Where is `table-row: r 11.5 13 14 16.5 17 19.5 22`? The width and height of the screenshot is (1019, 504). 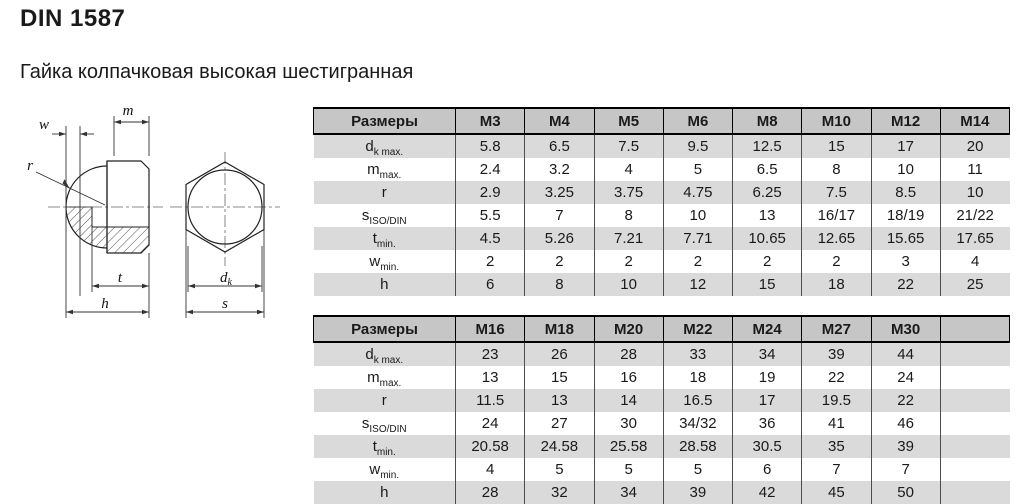
table-row: r 11.5 13 14 16.5 17 19.5 22 is located at coordinates (661, 400).